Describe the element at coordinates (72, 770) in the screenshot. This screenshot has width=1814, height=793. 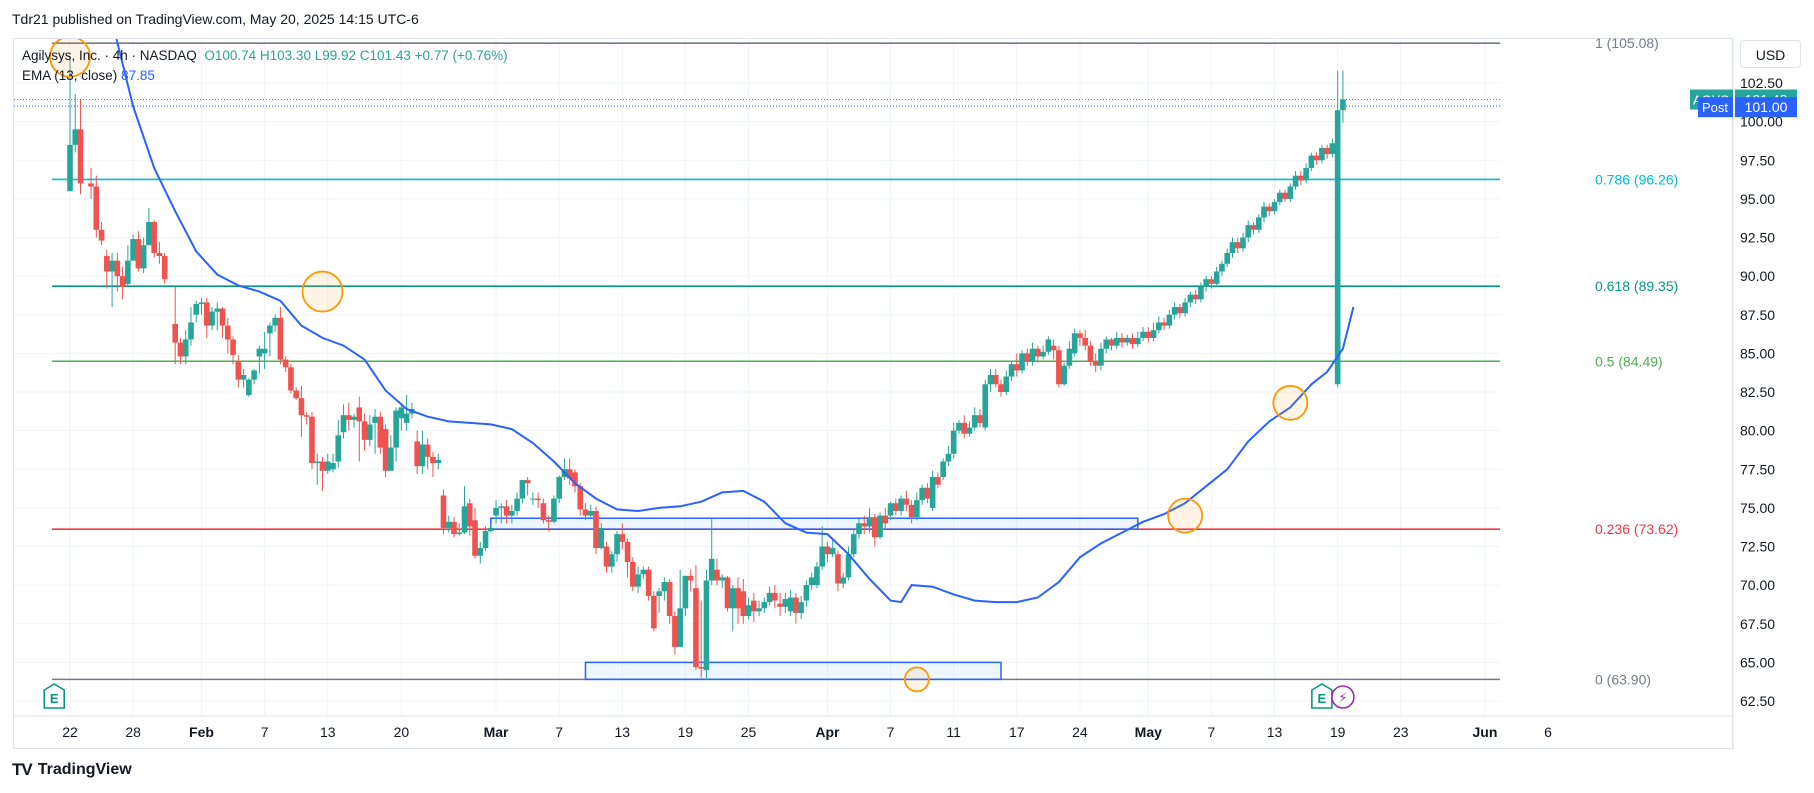
I see `tradingview-brand: TV TradingView` at that location.